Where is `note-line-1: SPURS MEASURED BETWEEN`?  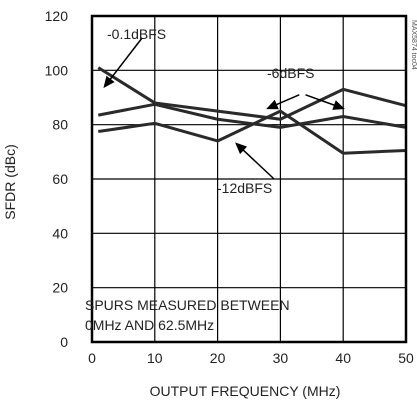
note-line-1: SPURS MEASURED BETWEEN is located at coordinates (187, 305).